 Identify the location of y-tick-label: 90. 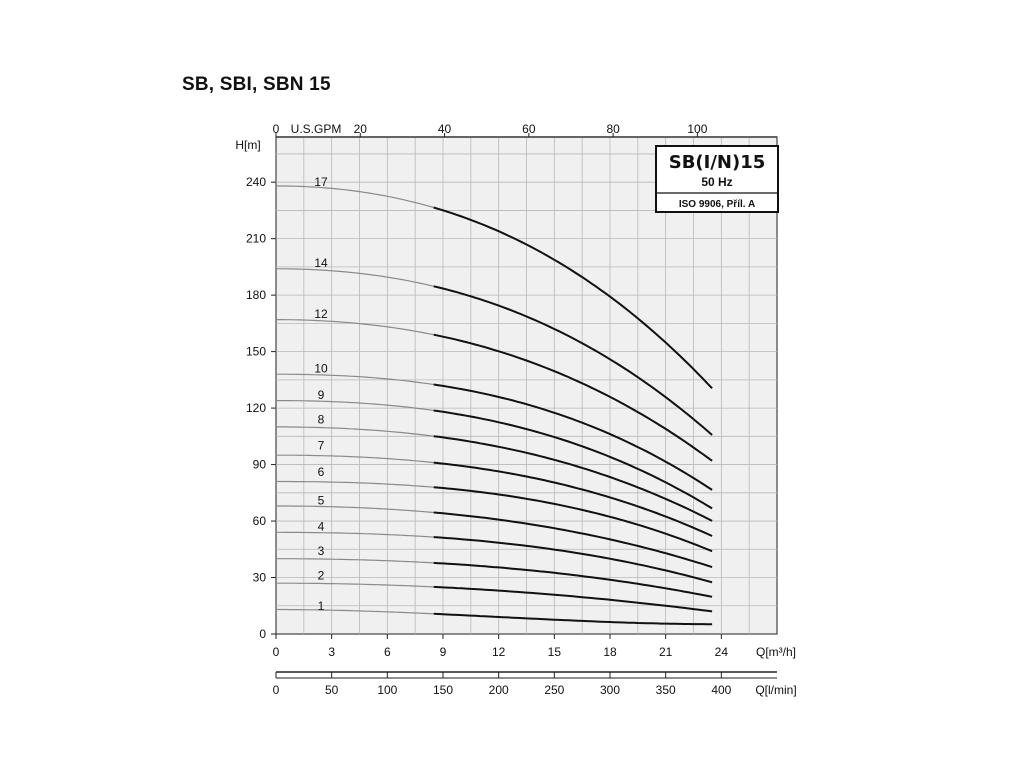
(260, 465).